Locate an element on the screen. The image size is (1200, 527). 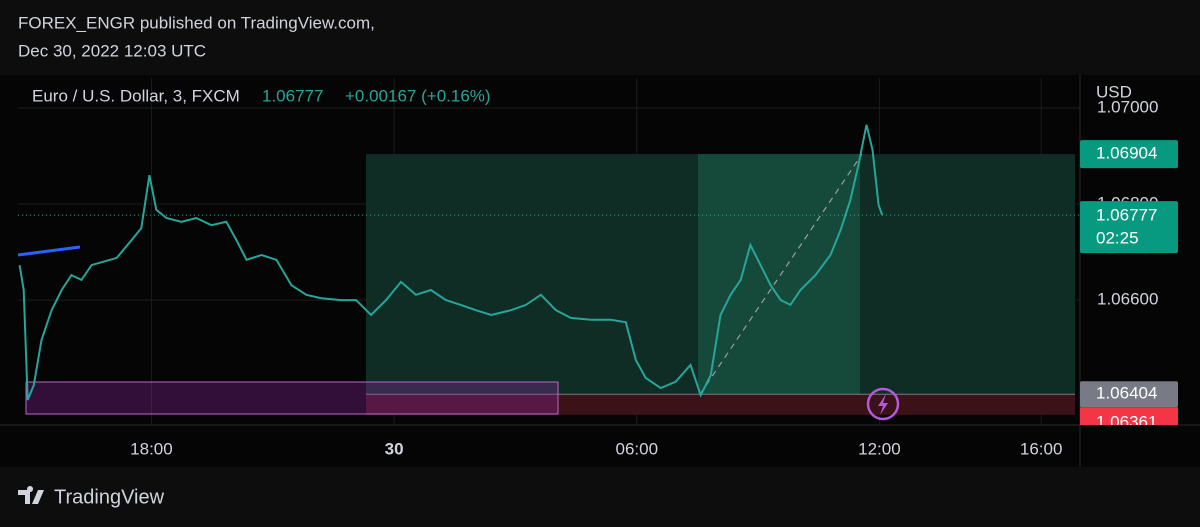
y-tick-label: 1.07000 is located at coordinates (1127, 106).